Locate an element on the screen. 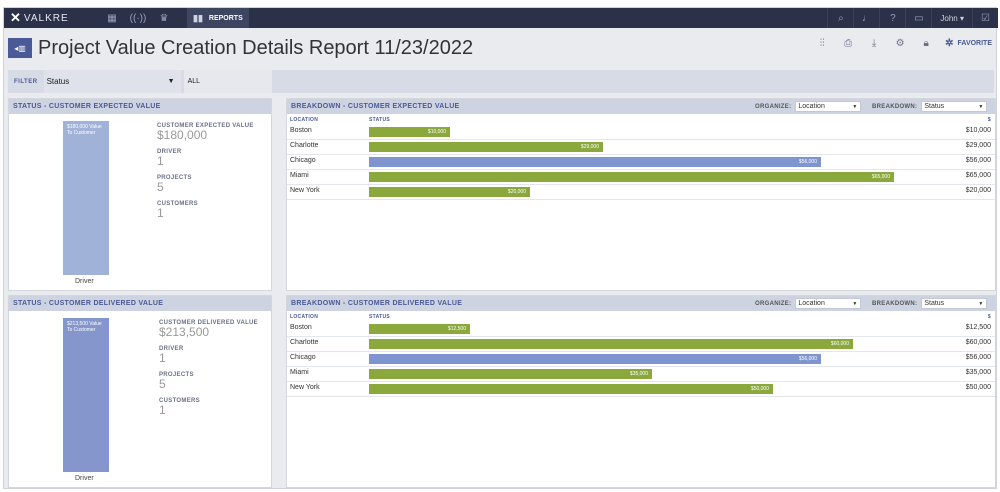 The image size is (1000, 492). breakdown-control: BREAKDOWN: Status ▼ is located at coordinates (930, 106).